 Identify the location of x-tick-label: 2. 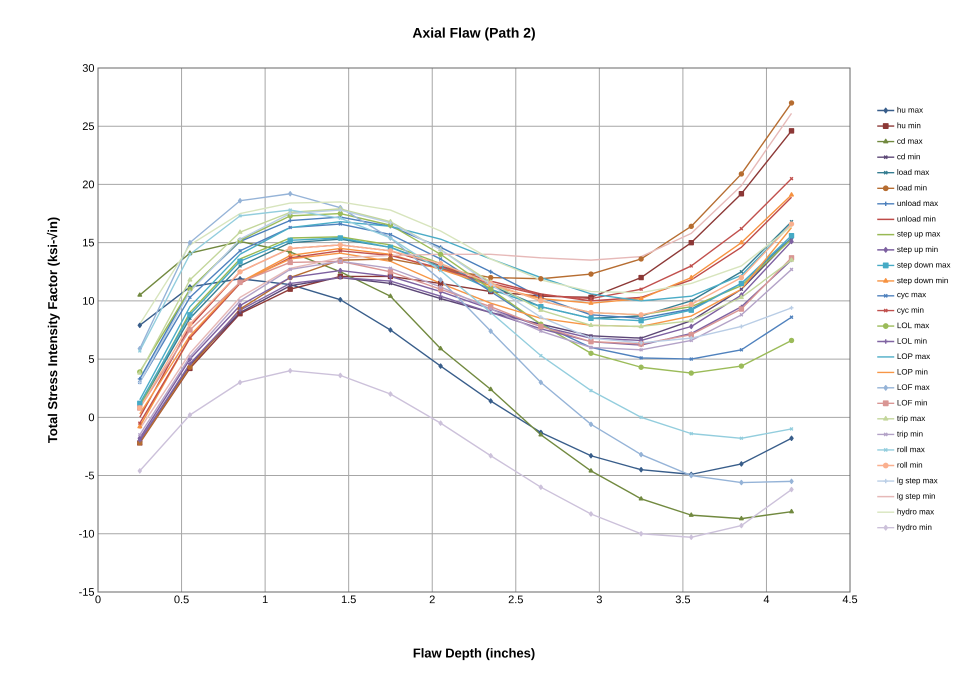
(432, 600).